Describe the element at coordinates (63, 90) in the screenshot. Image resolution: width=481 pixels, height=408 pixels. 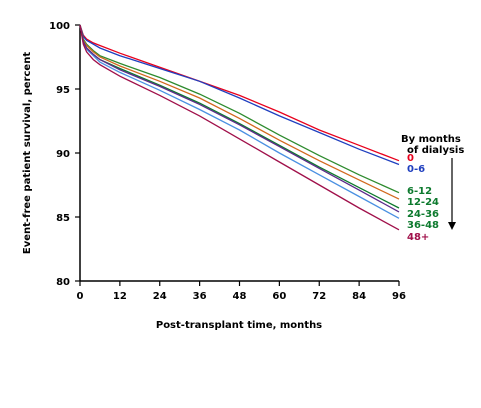
I see `y-tick-label: 95` at that location.